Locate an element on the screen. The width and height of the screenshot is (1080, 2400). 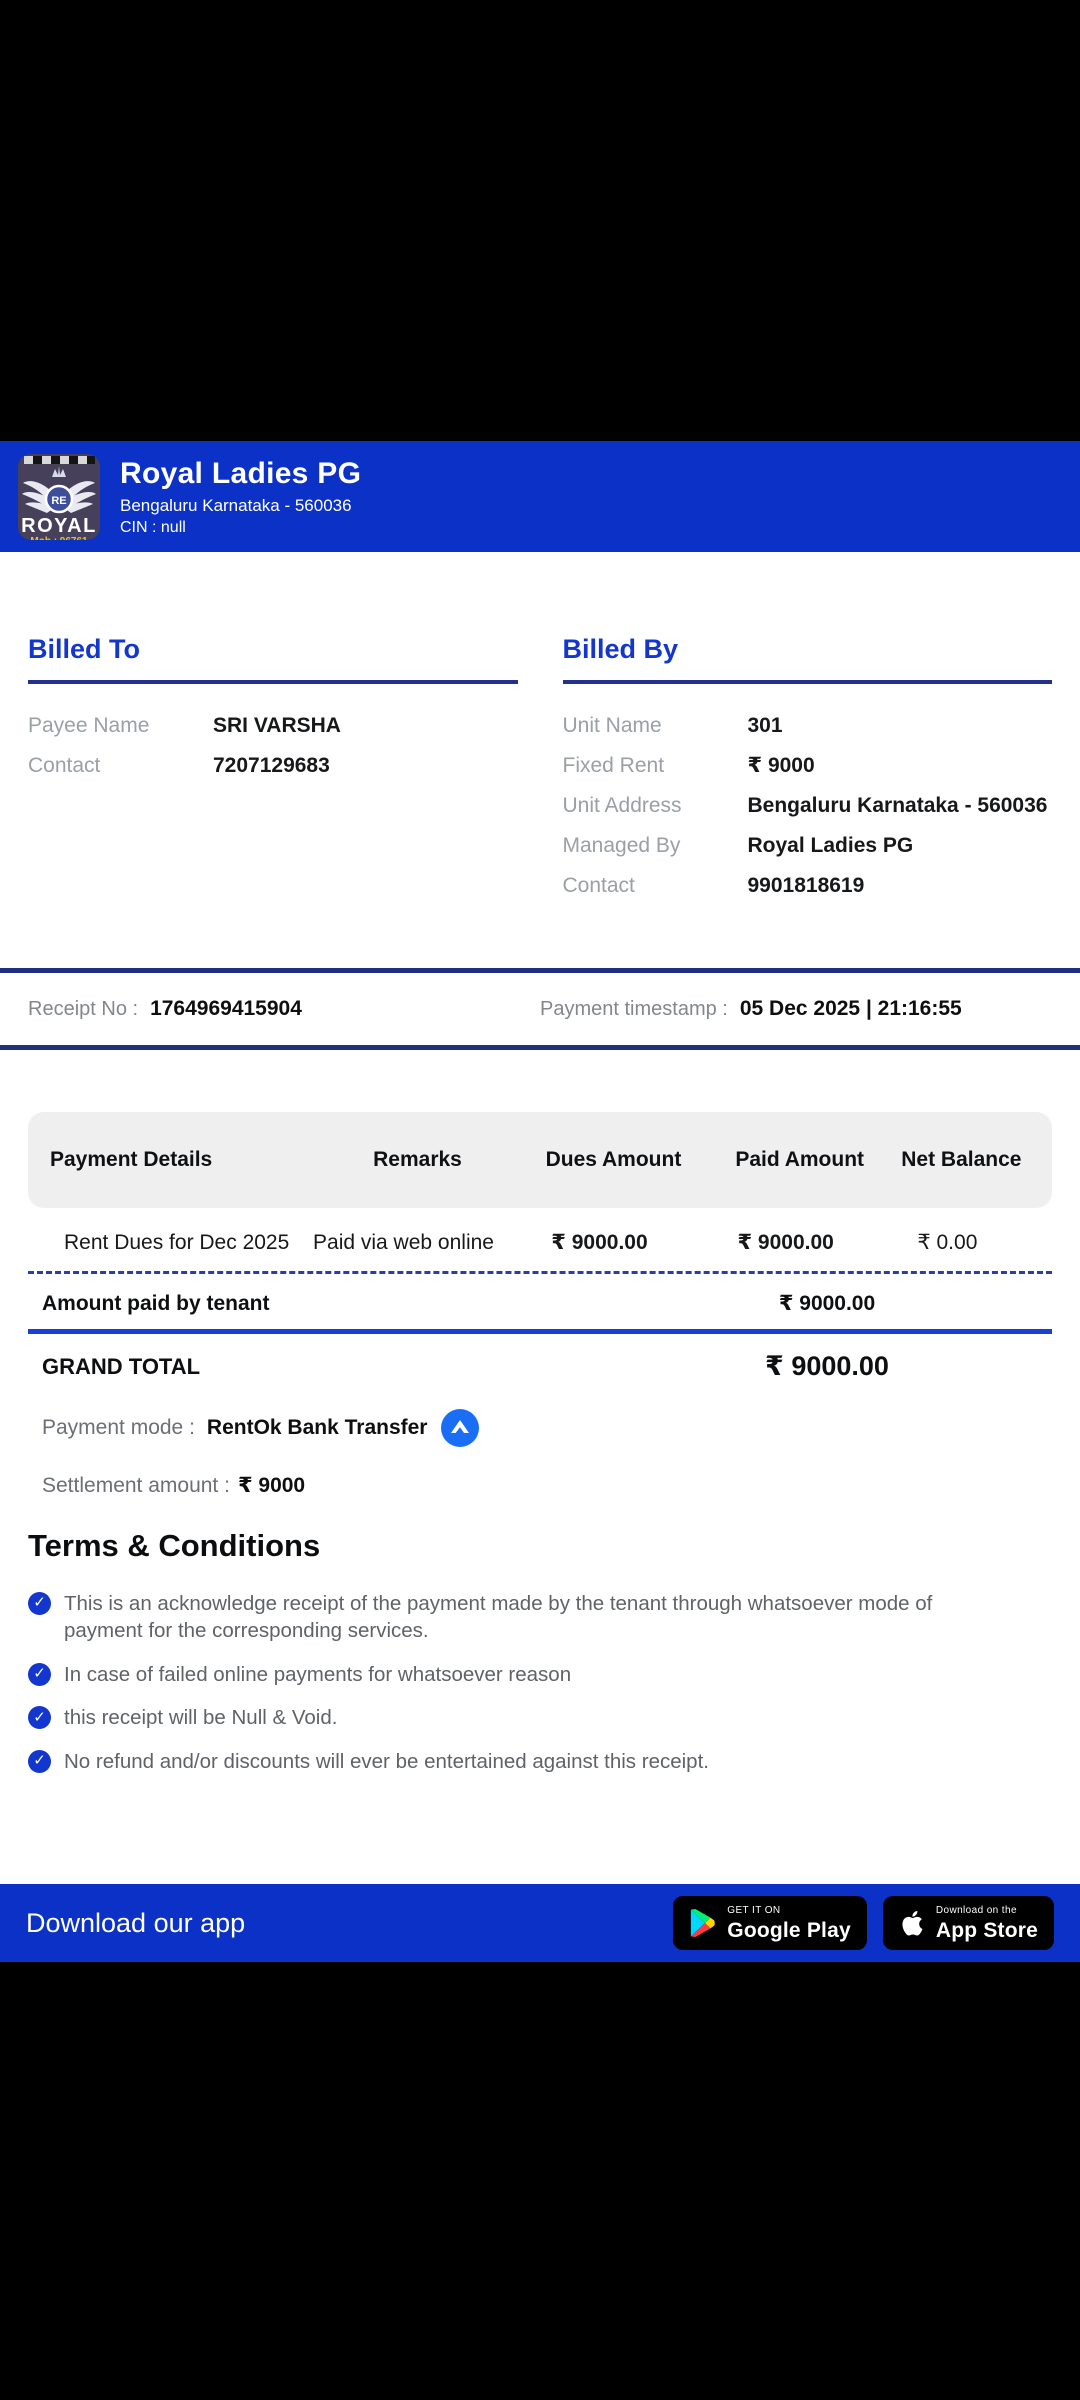
payee-contact-value: 7207129683 is located at coordinates (271, 765).